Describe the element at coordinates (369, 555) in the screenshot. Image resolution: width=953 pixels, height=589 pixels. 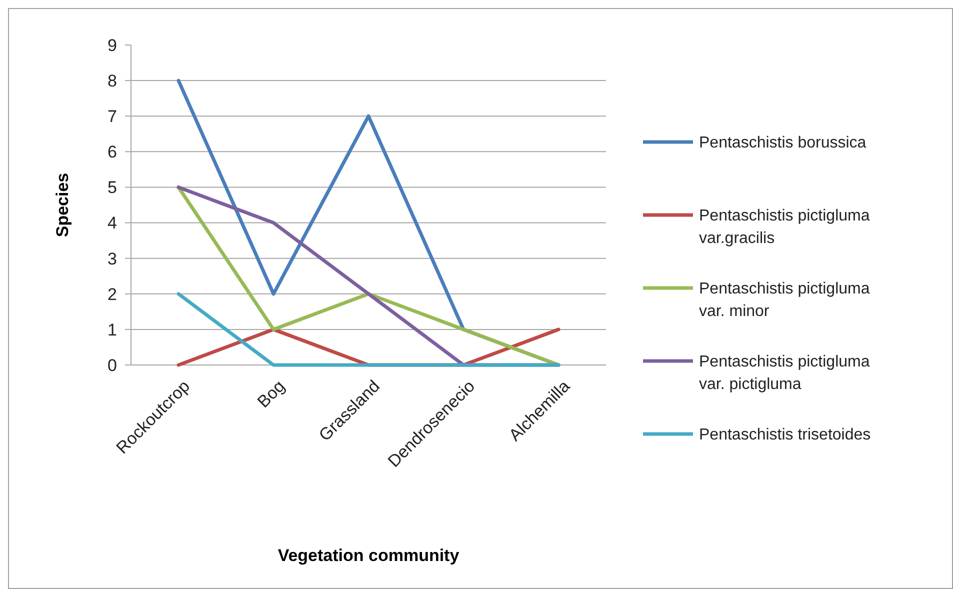
I see `x-axis-title: Vegetation community` at that location.